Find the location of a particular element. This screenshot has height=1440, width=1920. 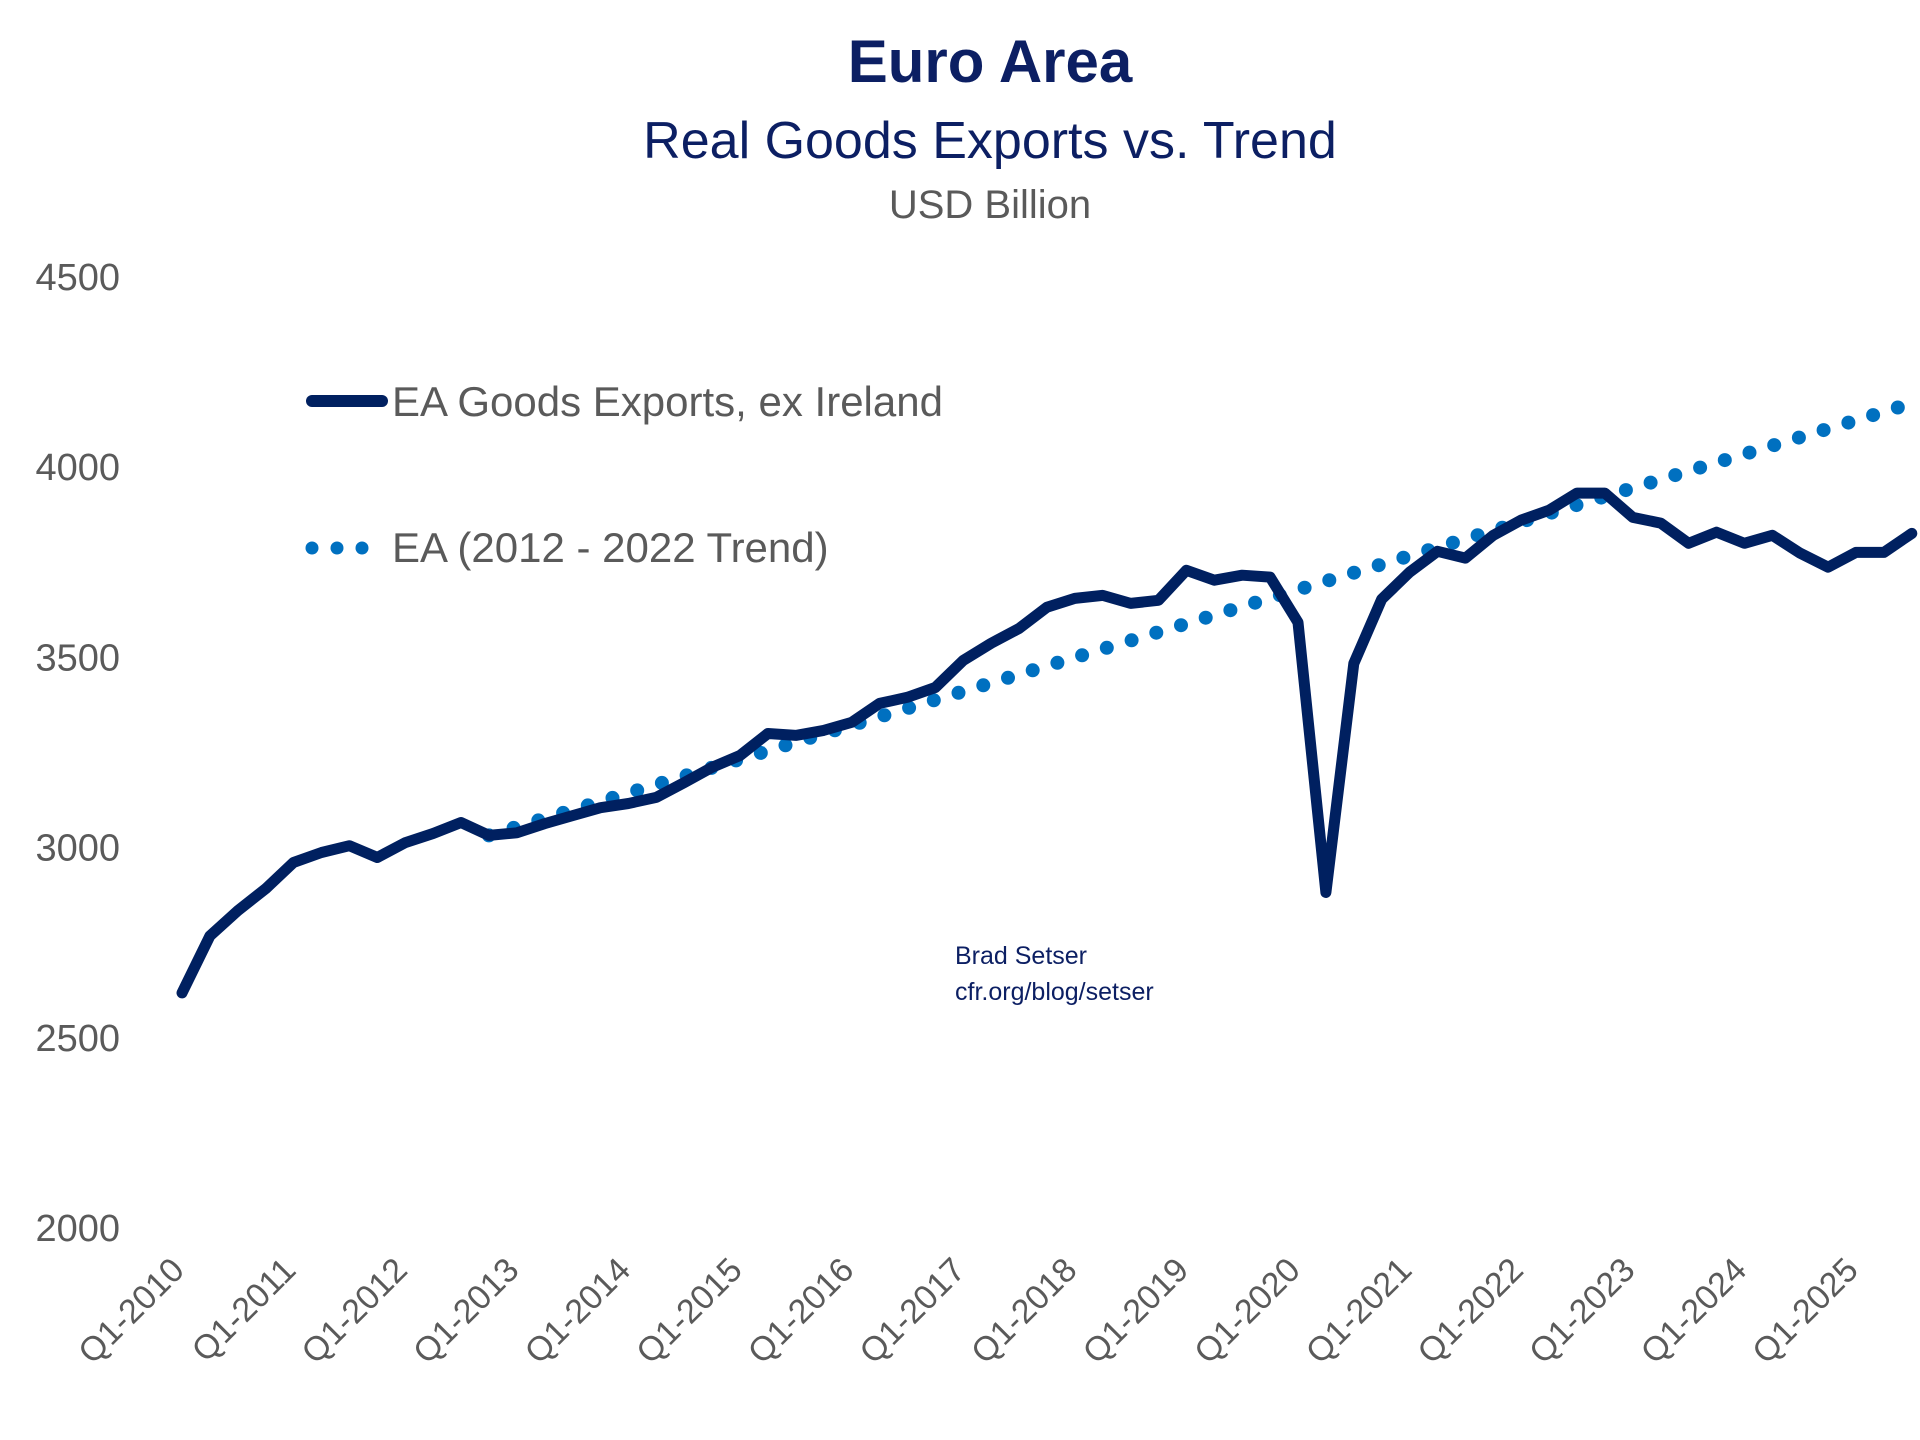

x-tick-label: Q1-2016 is located at coordinates (801, 1311).